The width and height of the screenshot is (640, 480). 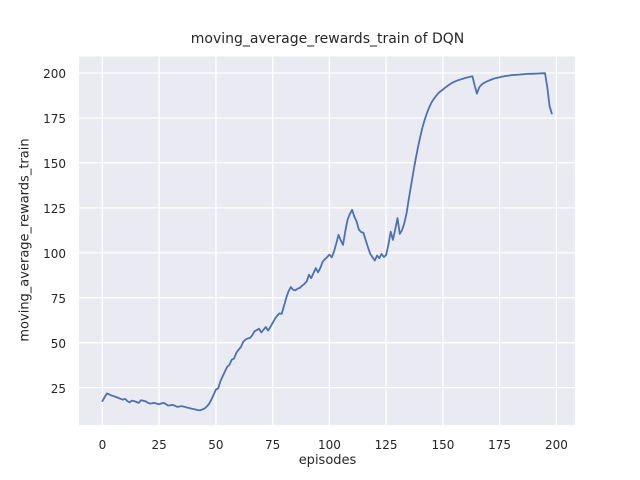 What do you see at coordinates (556, 445) in the screenshot?
I see `x-tick-label: 200` at bounding box center [556, 445].